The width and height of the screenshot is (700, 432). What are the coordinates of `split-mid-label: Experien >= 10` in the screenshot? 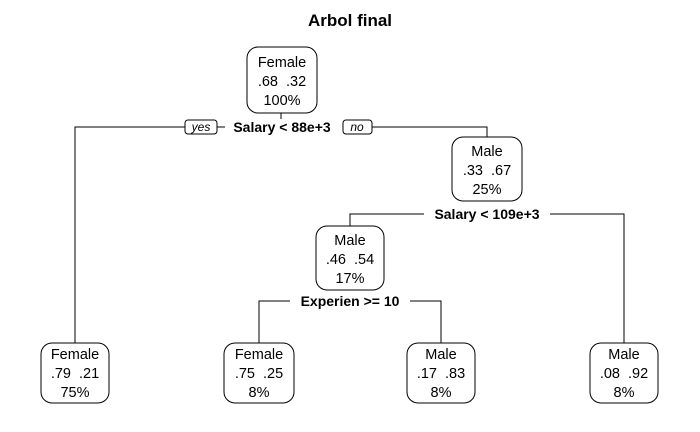 It's located at (350, 301).